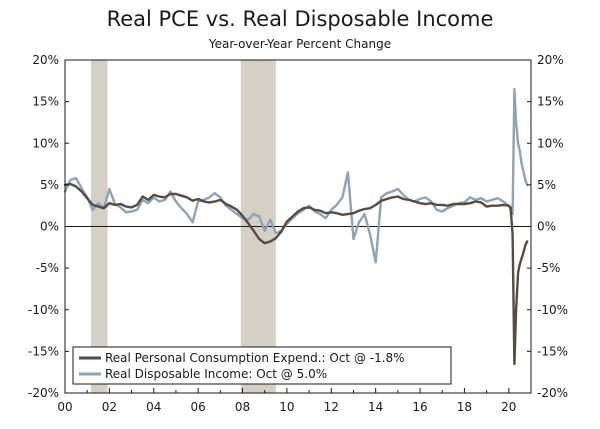 This screenshot has height=429, width=600. What do you see at coordinates (43, 393) in the screenshot?
I see `y-tick-label-left: -20%` at bounding box center [43, 393].